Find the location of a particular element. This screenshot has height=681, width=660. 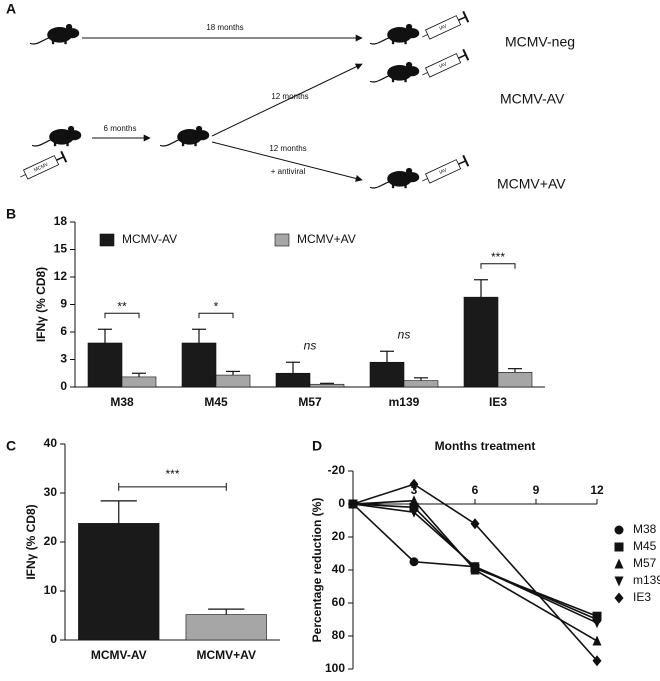

y-tick-label: 6 is located at coordinates (63, 331).